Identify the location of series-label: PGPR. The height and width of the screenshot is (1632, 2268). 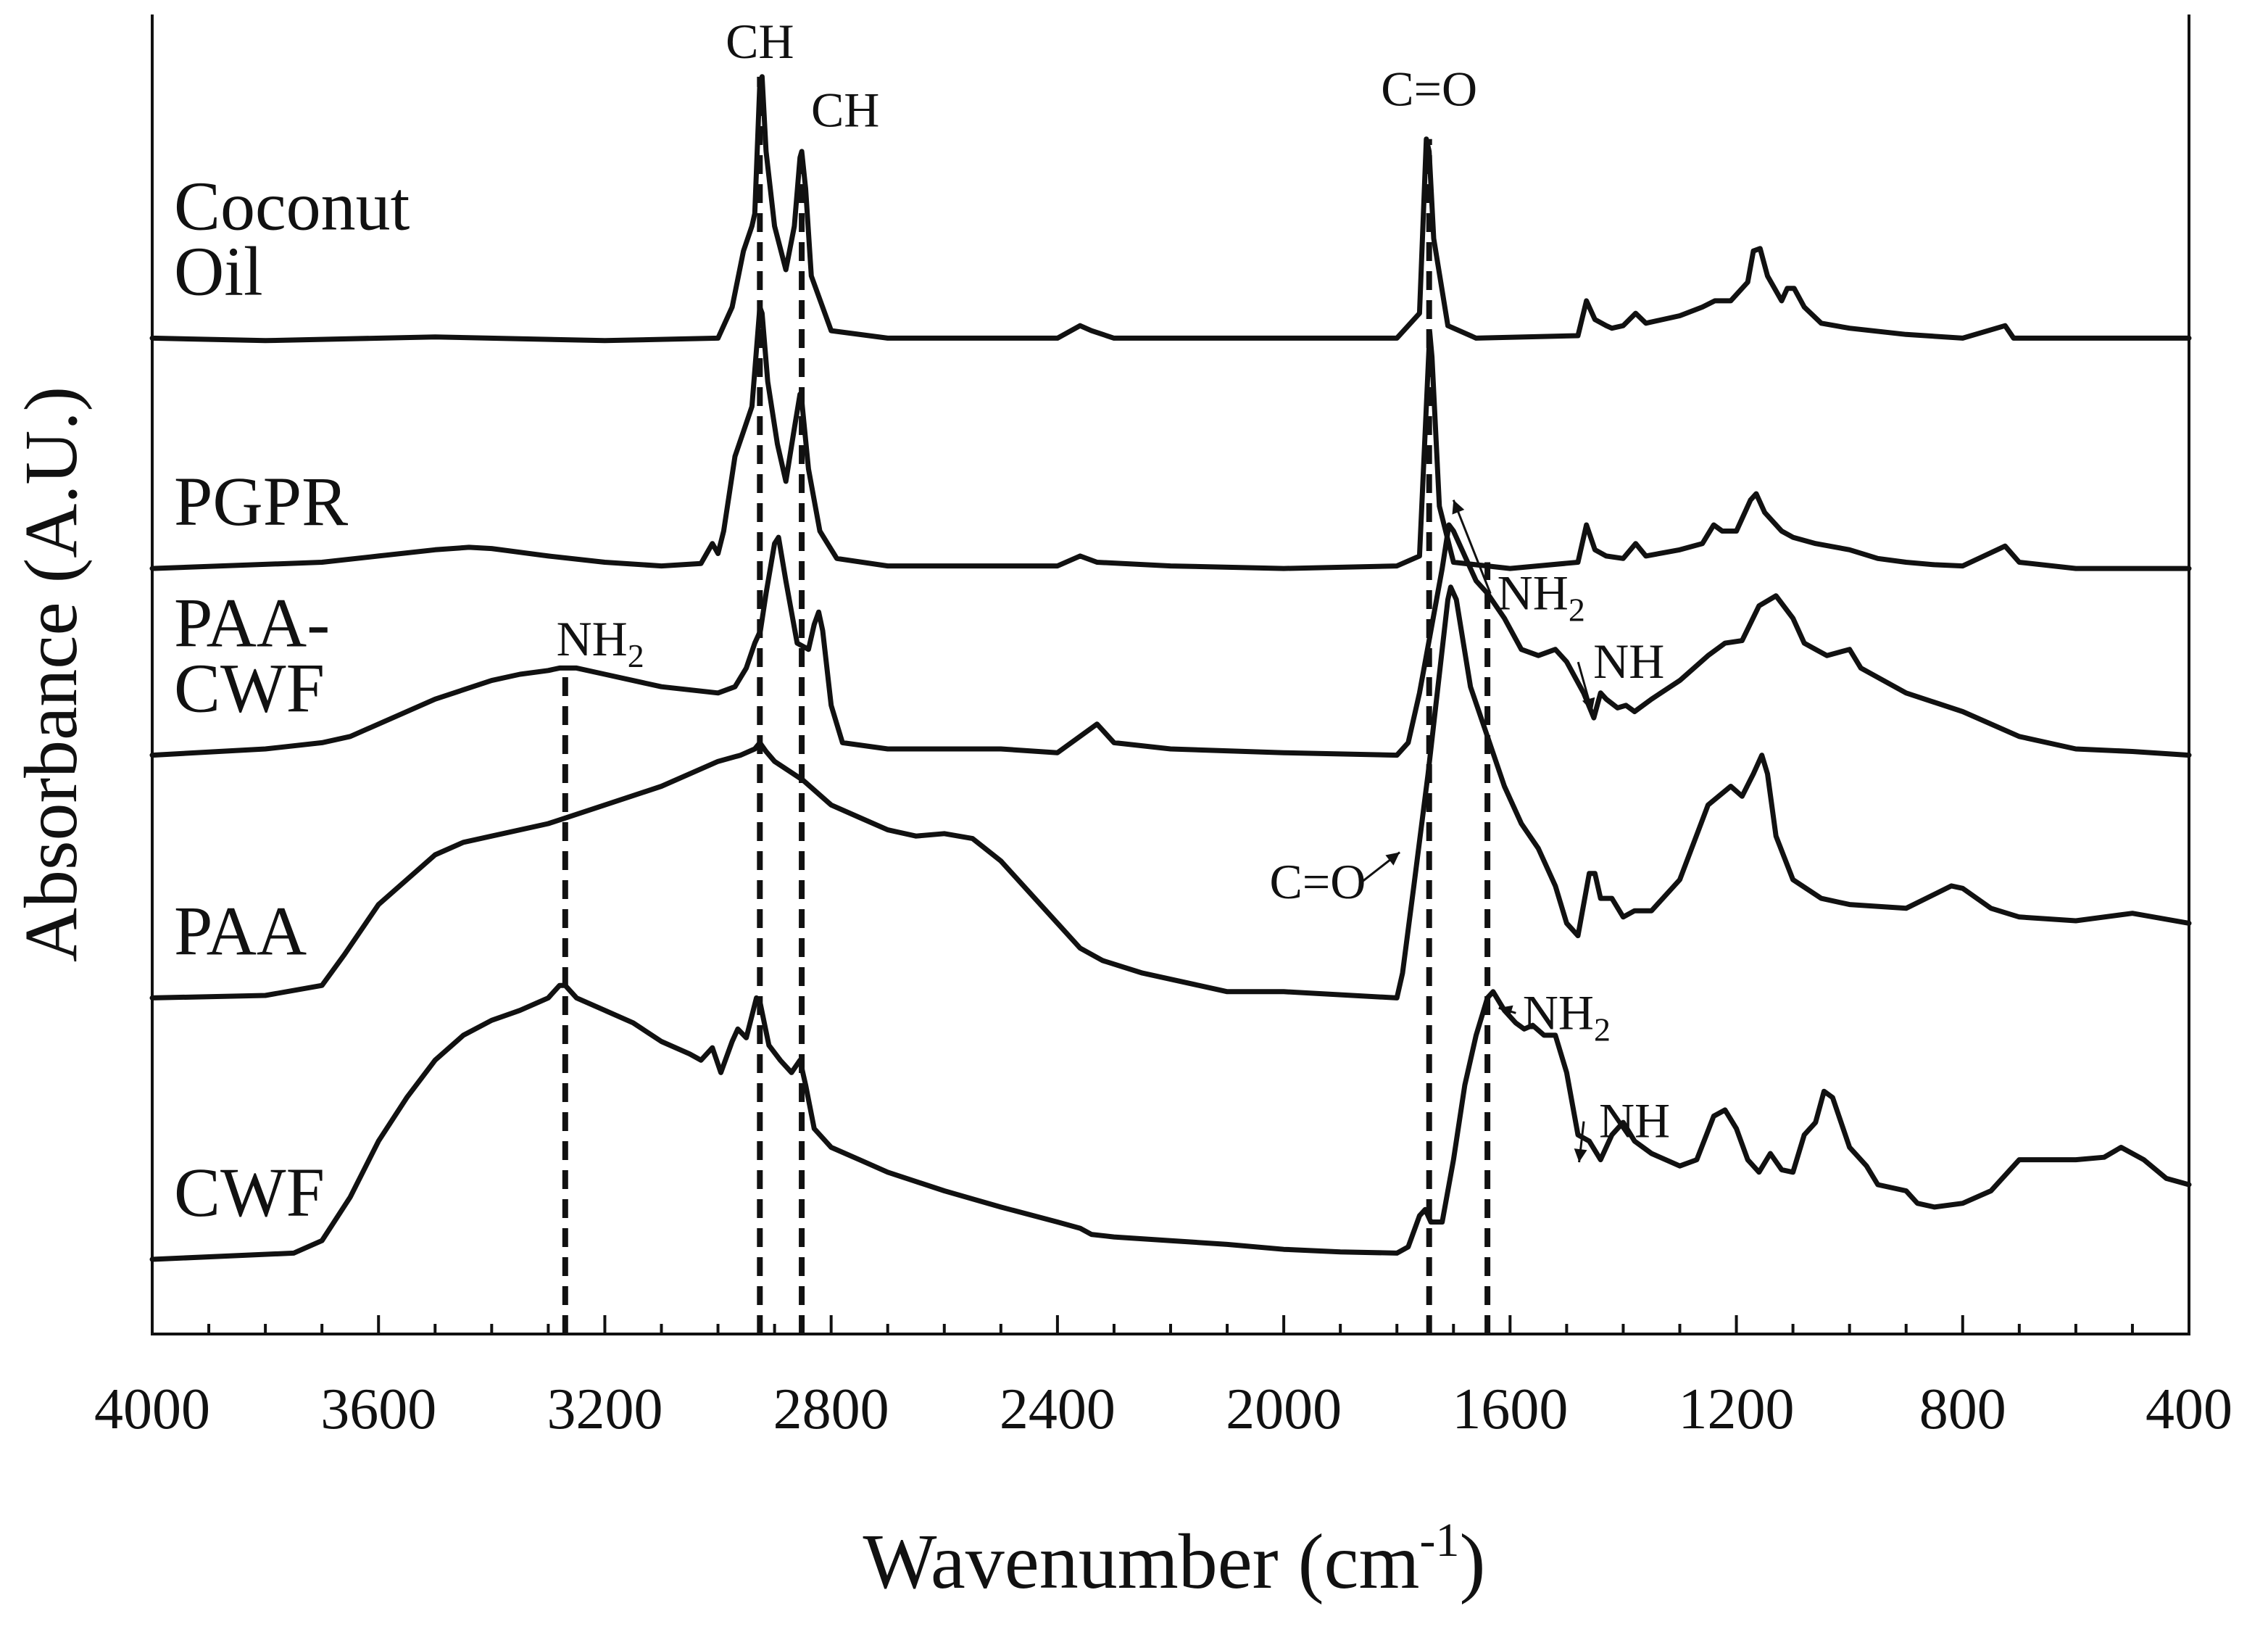
(261, 502).